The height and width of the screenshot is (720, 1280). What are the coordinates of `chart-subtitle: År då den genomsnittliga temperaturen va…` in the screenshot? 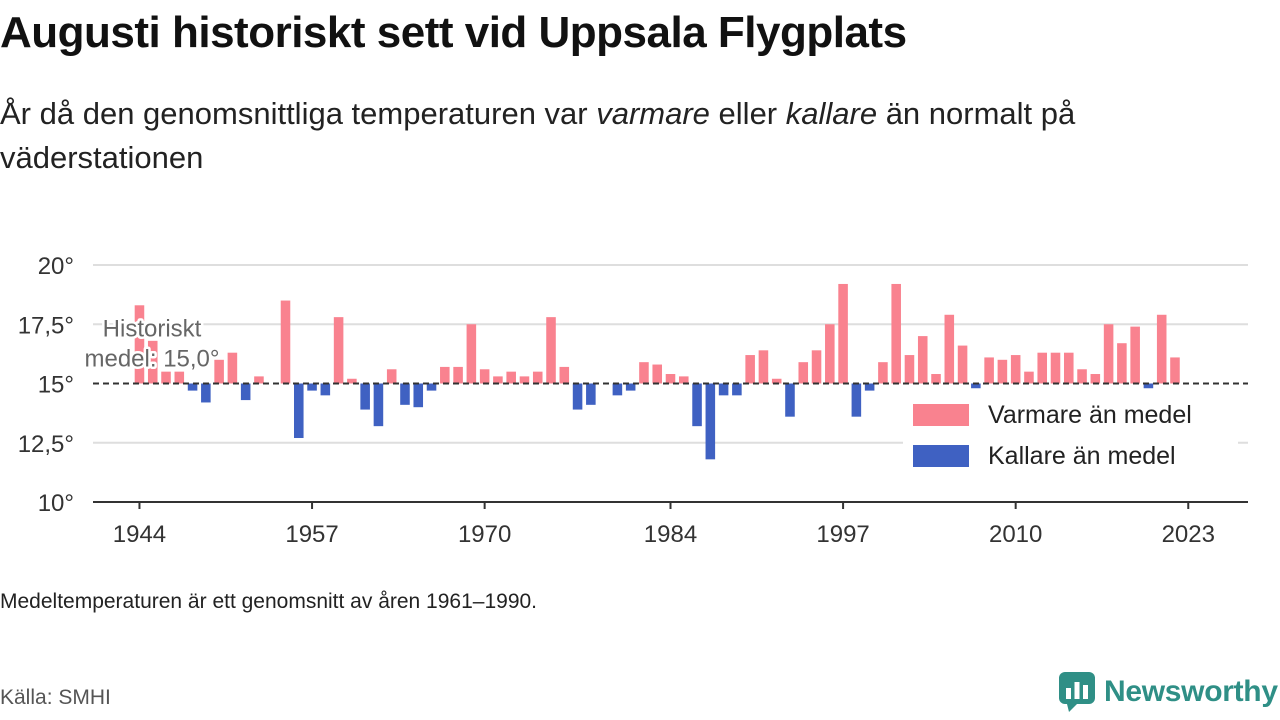 It's located at (620, 136).